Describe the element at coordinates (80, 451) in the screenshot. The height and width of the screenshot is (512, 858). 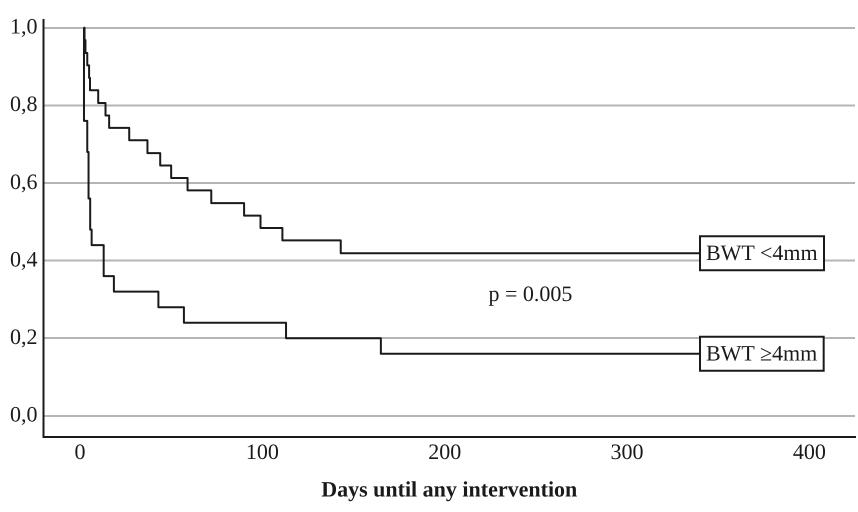
I see `x-tick-label: 0` at that location.